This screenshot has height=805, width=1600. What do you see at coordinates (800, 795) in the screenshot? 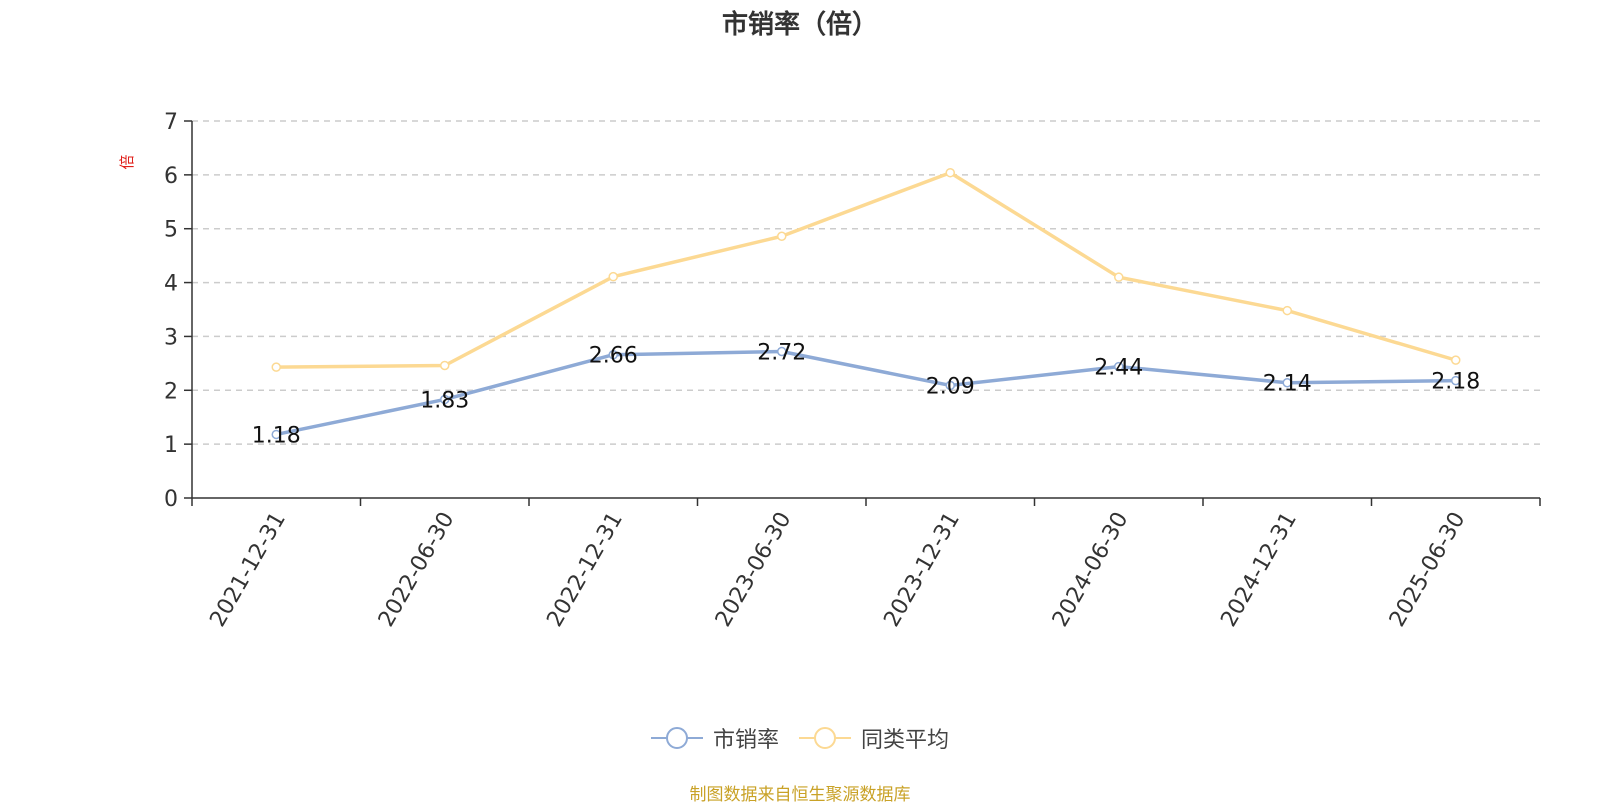
I see `source-note: 制图数据来自恒生聚源数据库` at bounding box center [800, 795].